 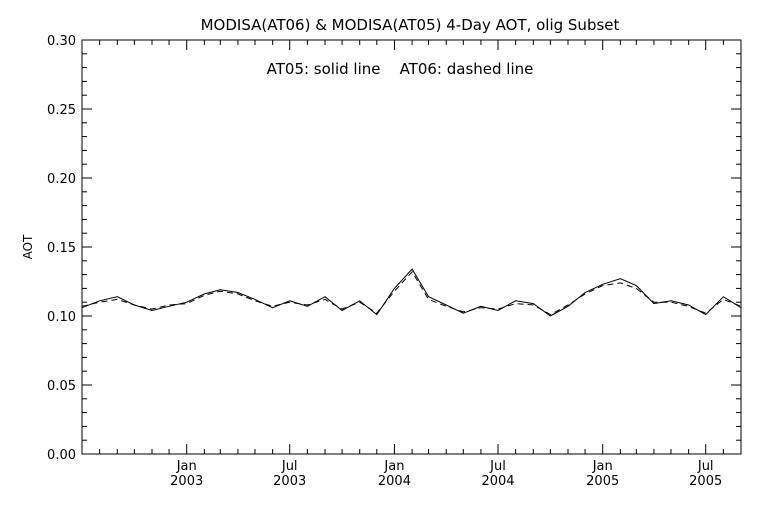 What do you see at coordinates (61, 110) in the screenshot?
I see `y-tick-label: 0.25` at bounding box center [61, 110].